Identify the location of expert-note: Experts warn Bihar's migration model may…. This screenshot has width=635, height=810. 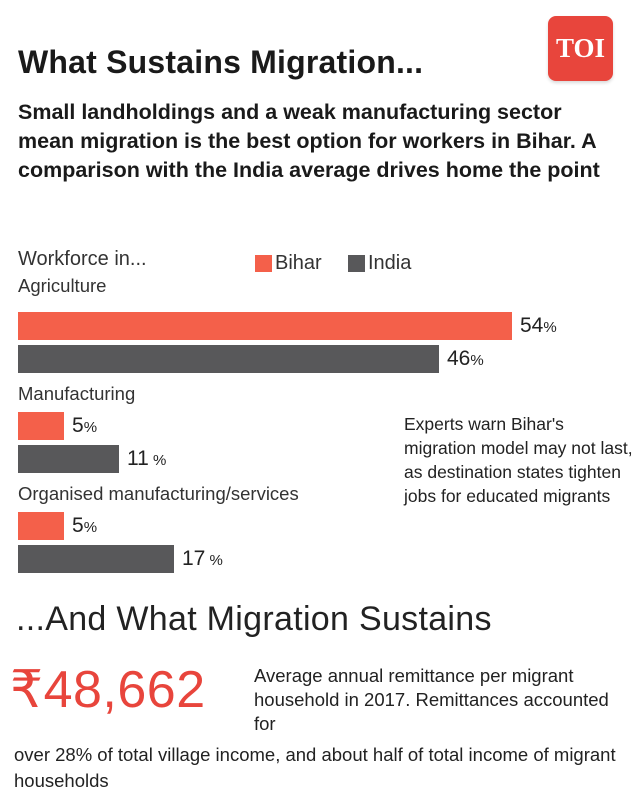
(518, 460).